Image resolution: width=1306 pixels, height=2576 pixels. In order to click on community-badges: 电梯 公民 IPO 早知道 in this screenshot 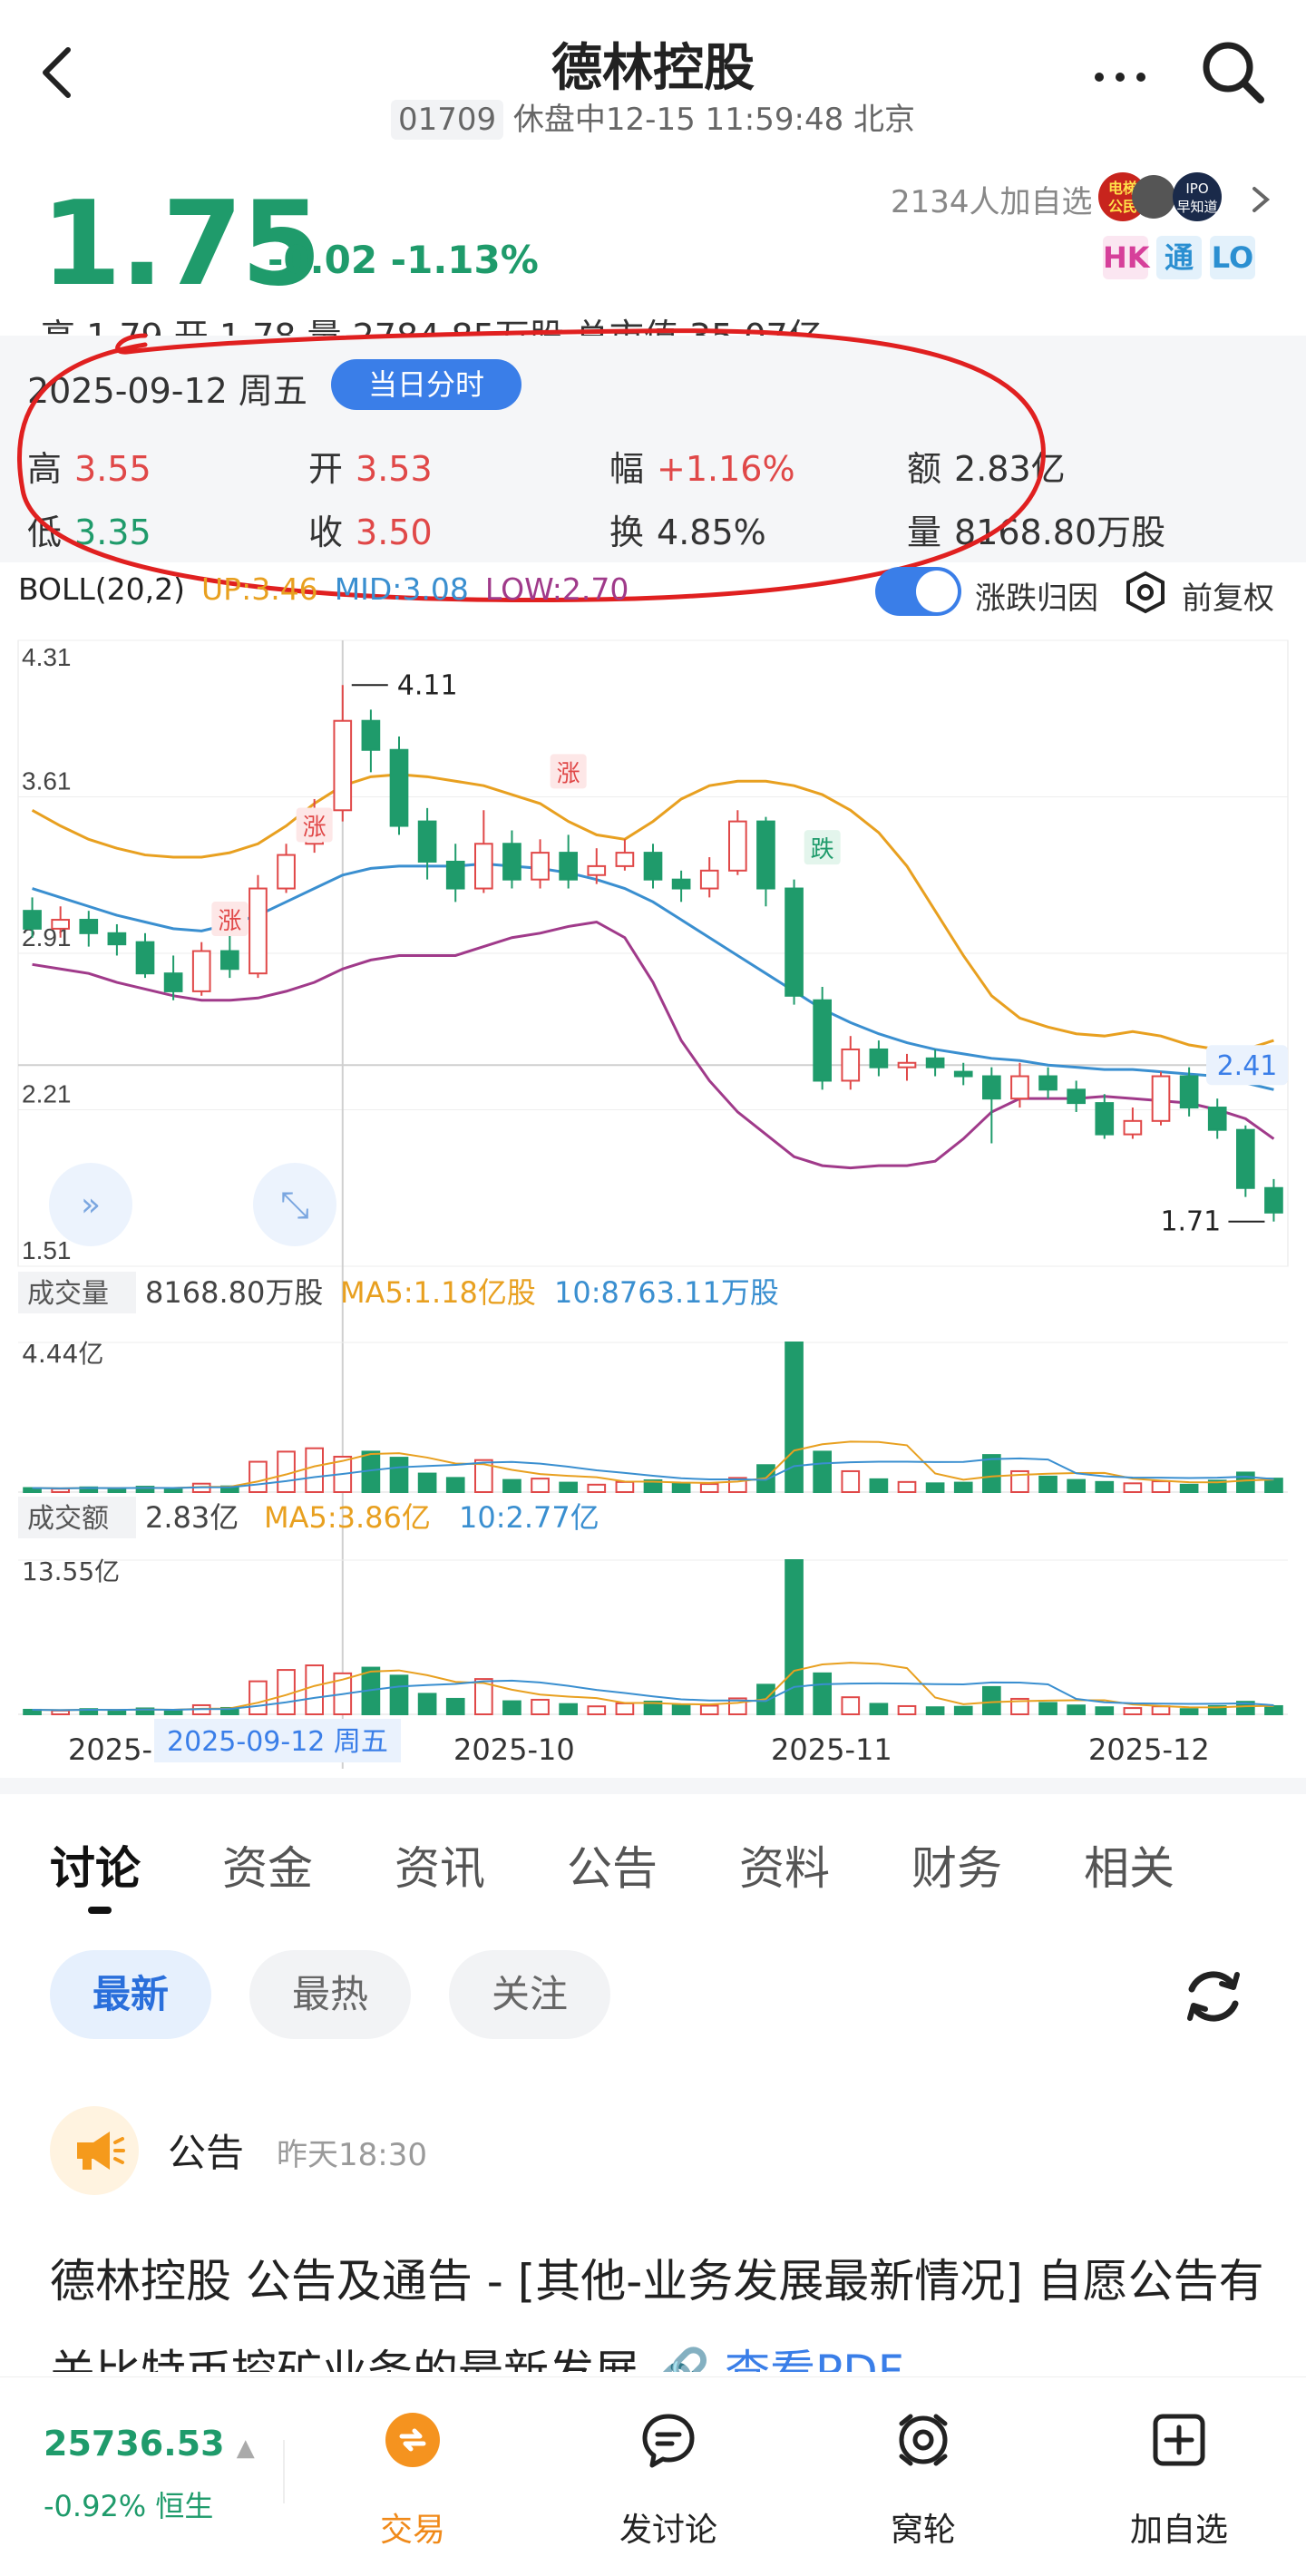, I will do `click(1164, 197)`.